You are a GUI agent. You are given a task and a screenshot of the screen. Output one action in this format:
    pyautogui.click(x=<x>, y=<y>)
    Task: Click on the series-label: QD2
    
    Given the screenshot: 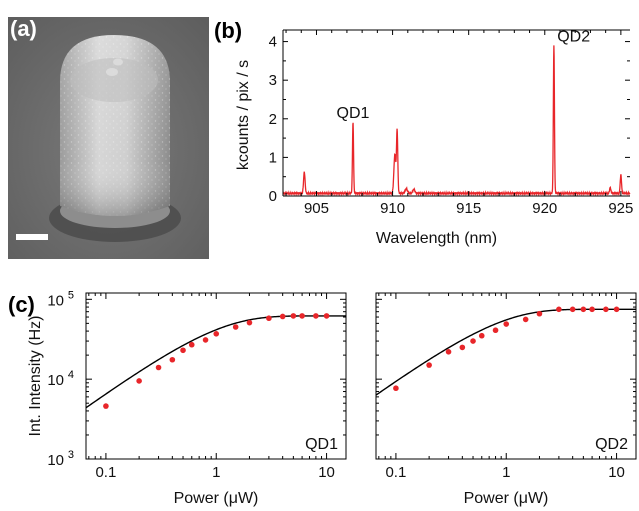 What is the action you would take?
    pyautogui.click(x=611, y=444)
    